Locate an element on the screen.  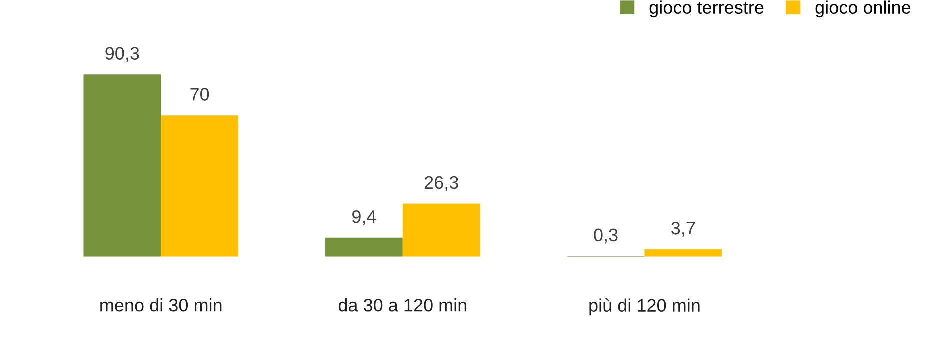
x-tick-label: meno di 30 min is located at coordinates (161, 305).